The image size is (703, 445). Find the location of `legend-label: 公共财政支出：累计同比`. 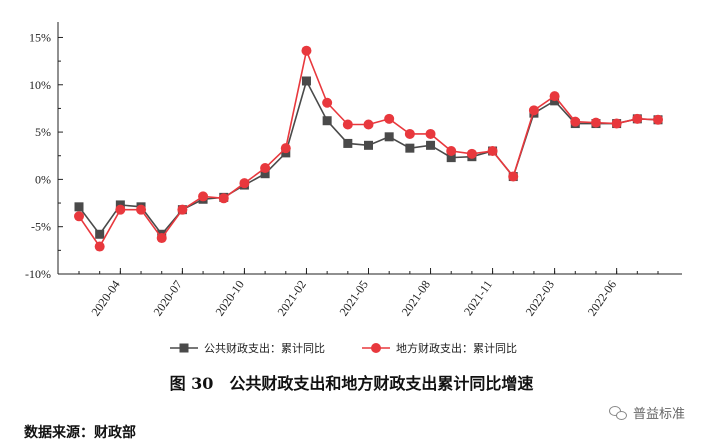

legend-label: 公共财政支出：累计同比 is located at coordinates (264, 348).